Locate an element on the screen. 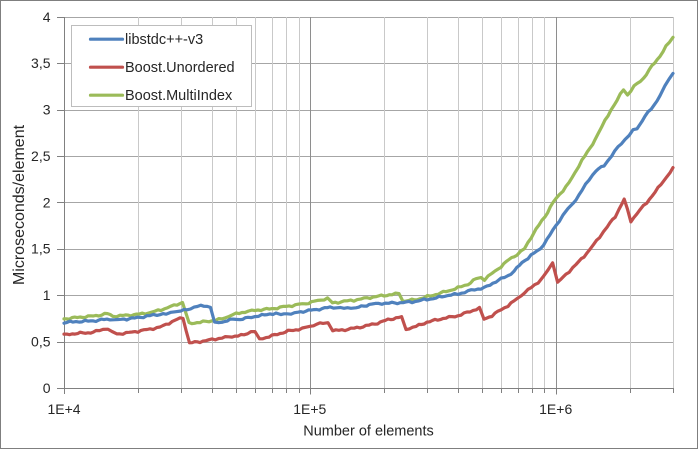 The width and height of the screenshot is (698, 454). svg-text: 3,5 is located at coordinates (41, 63).